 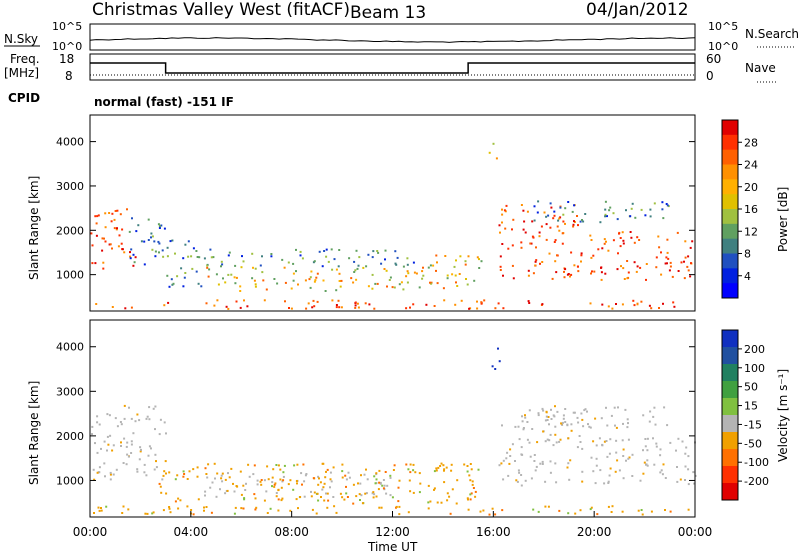 What do you see at coordinates (754, 368) in the screenshot?
I see `colorbar-tick-label: 100` at bounding box center [754, 368].